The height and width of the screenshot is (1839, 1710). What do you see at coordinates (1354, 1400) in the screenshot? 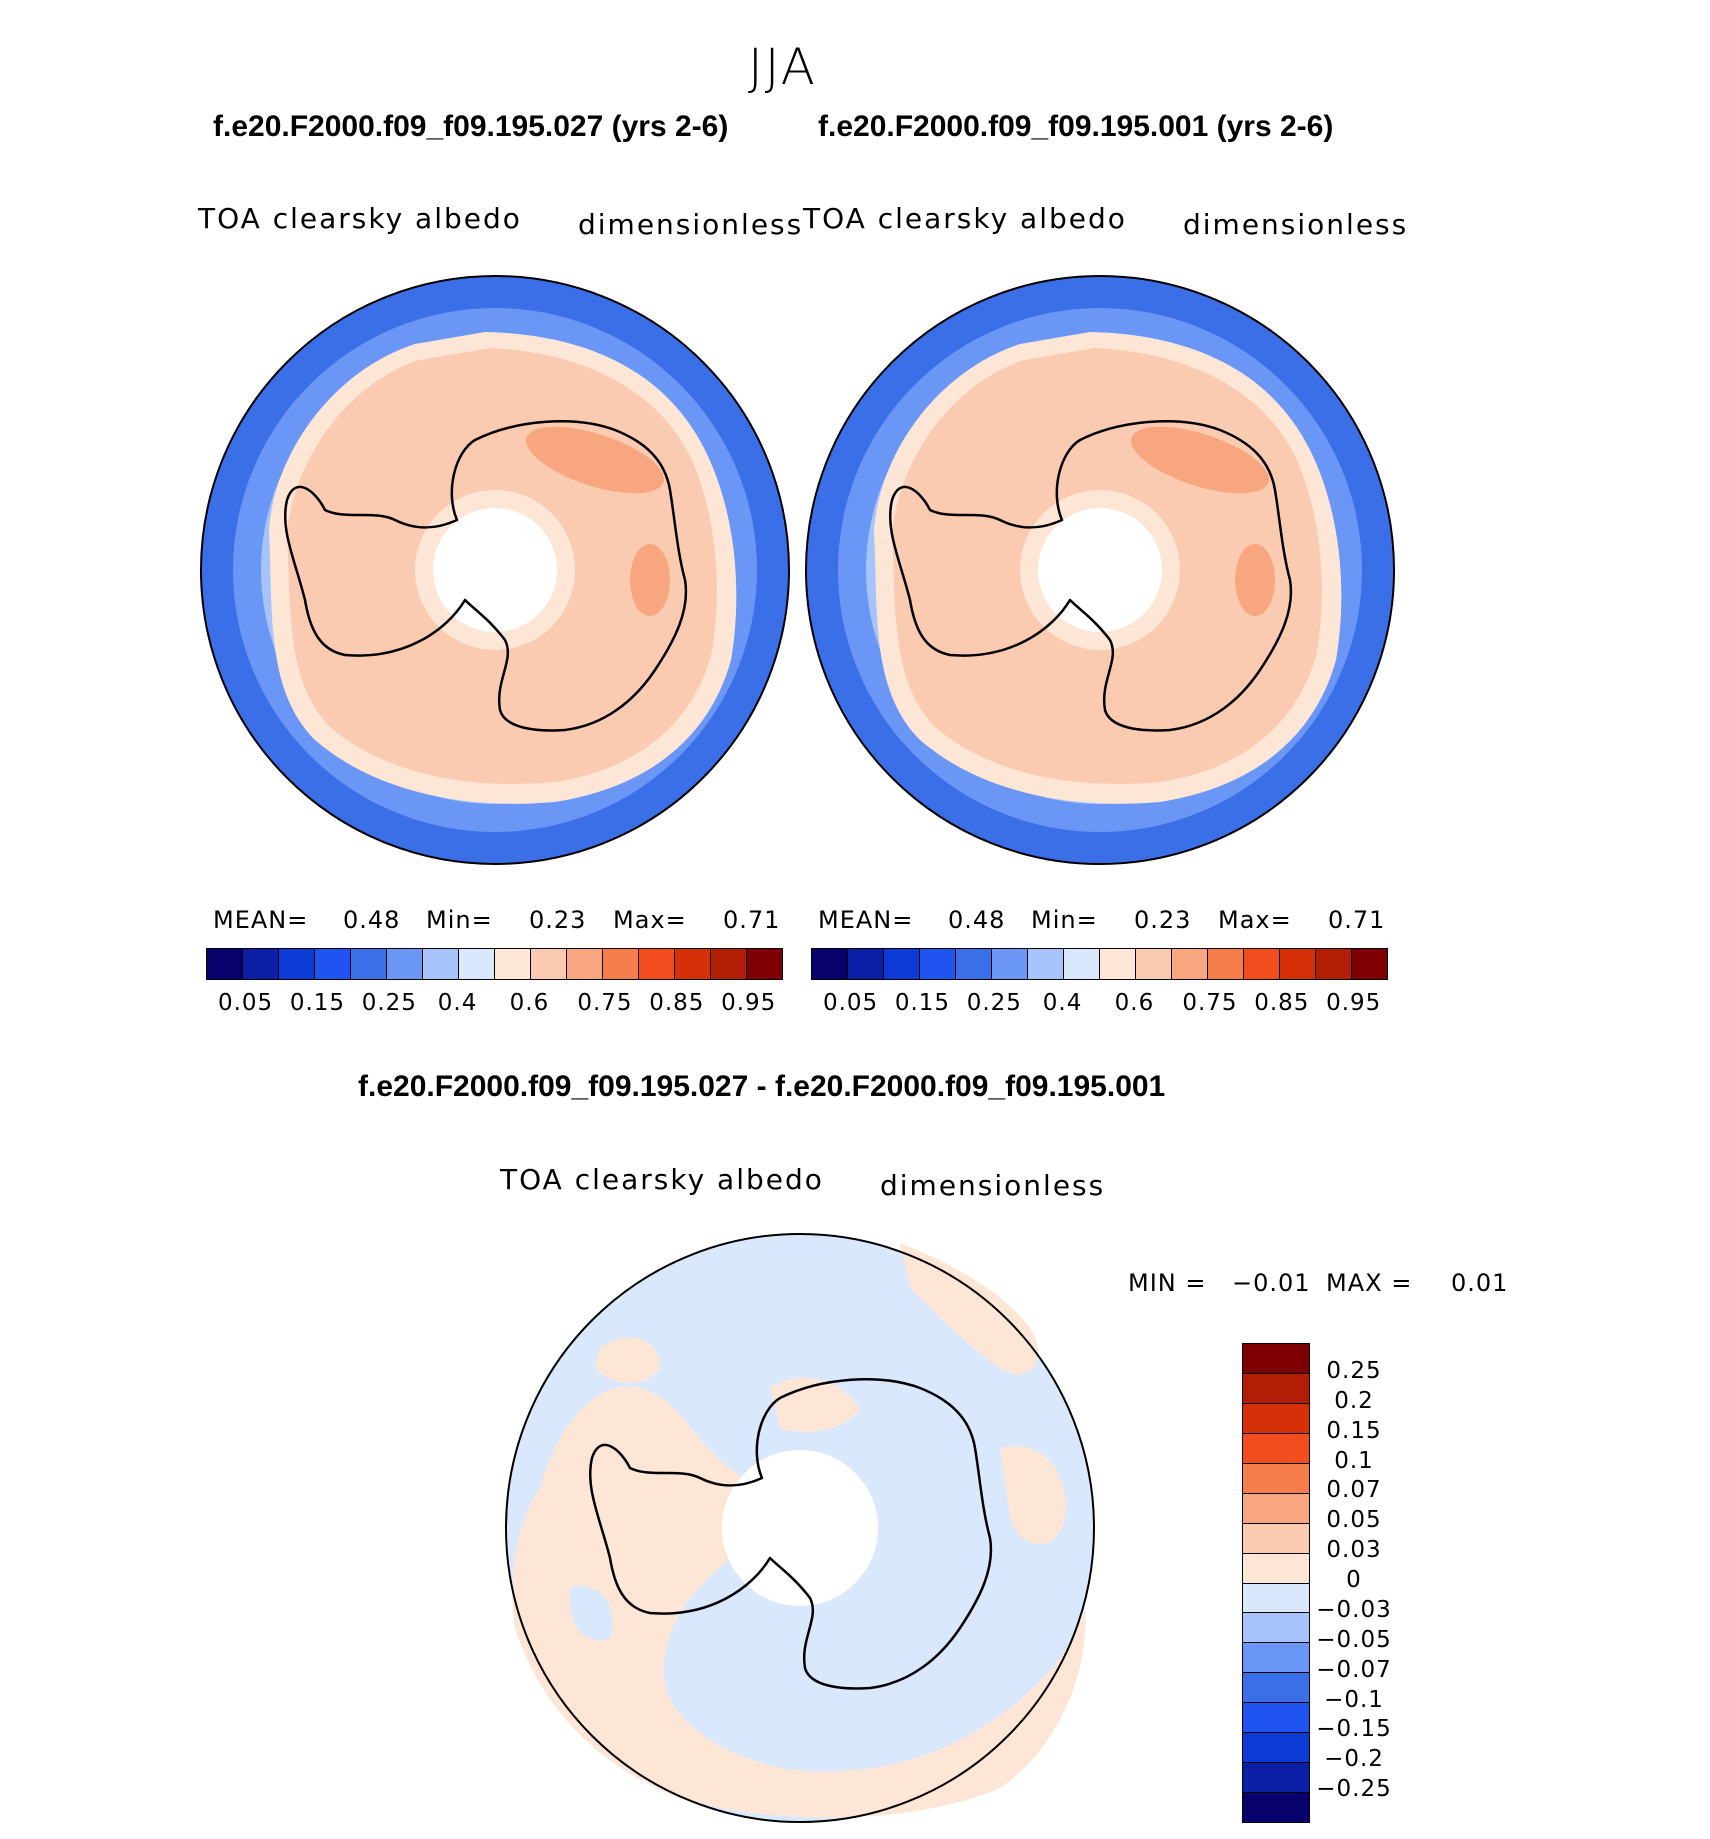
I see `colorbar-tick-label: 0.2` at bounding box center [1354, 1400].